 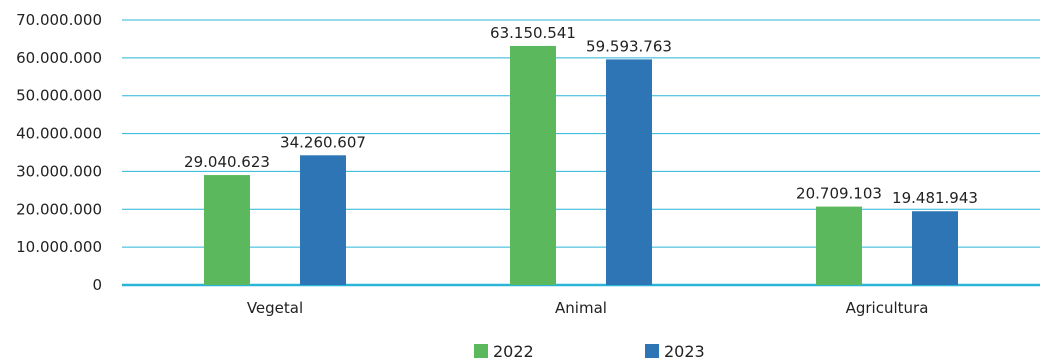 What do you see at coordinates (839, 245) in the screenshot?
I see `bar-2022-agricultura` at bounding box center [839, 245].